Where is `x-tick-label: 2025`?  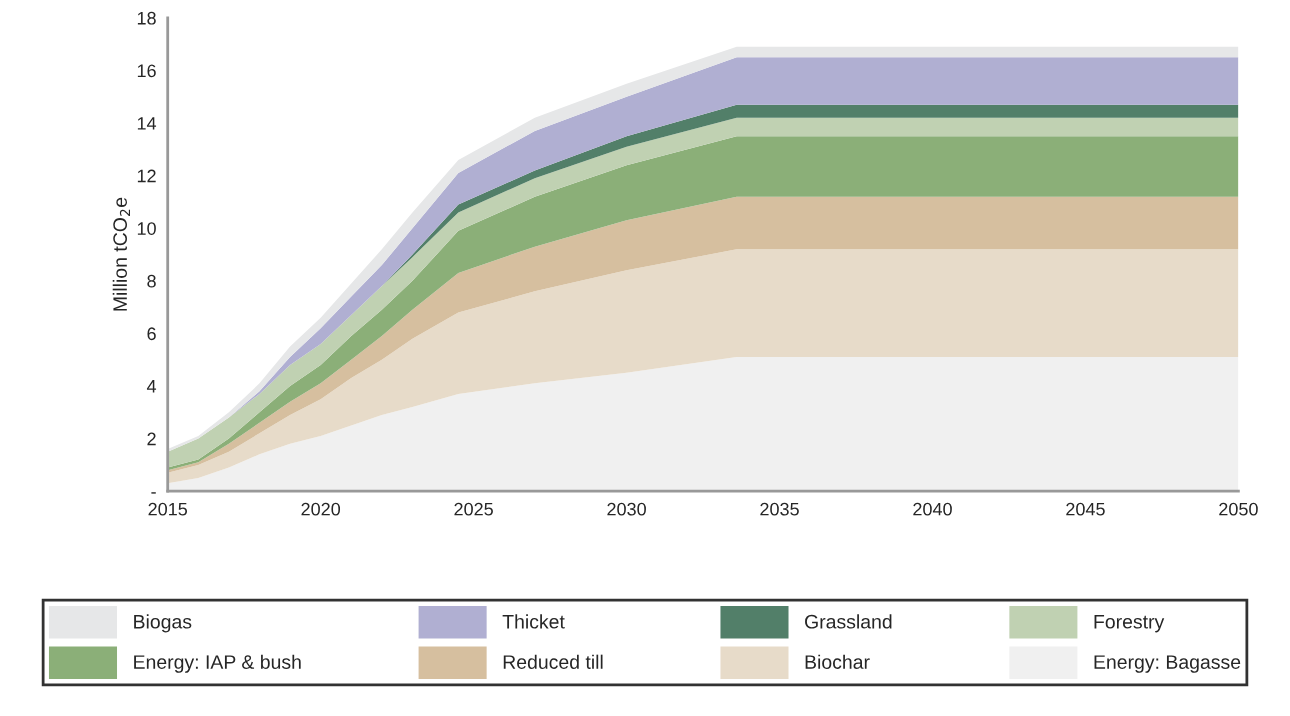
x-tick-label: 2025 is located at coordinates (473, 509).